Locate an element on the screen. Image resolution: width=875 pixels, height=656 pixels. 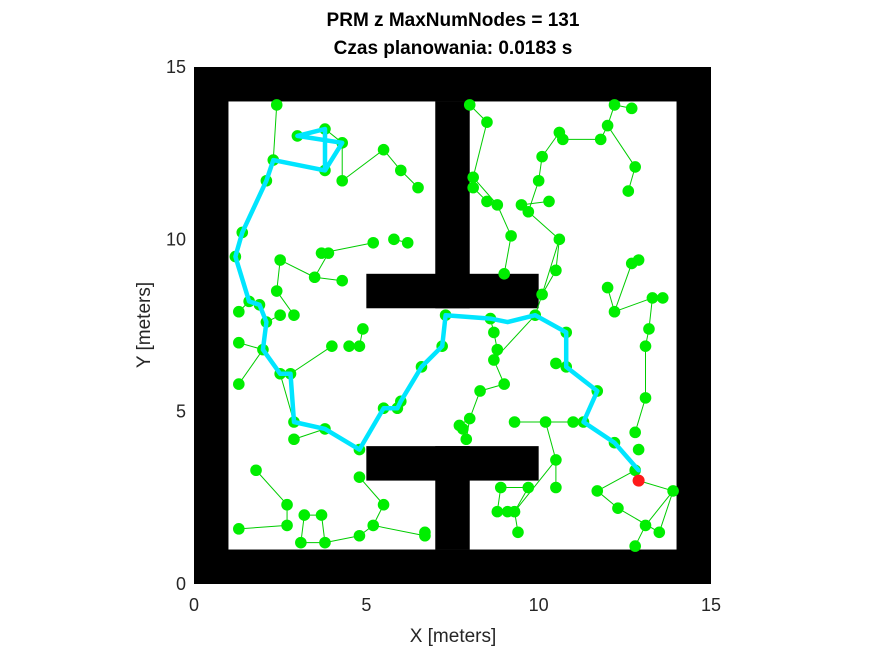
x-axis-label: X [meters] is located at coordinates (453, 636).